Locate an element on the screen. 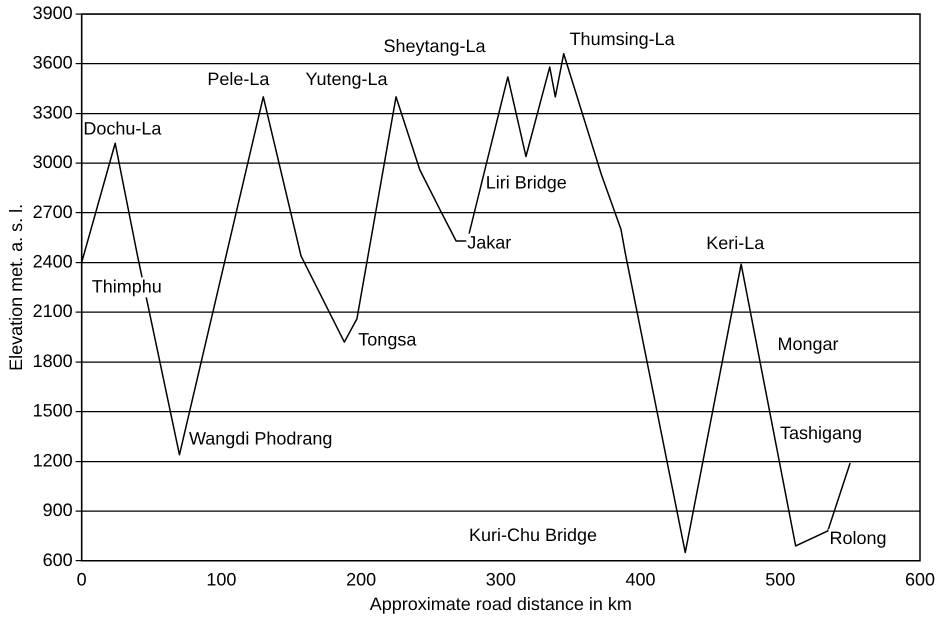 Image resolution: width=940 pixels, height=620 pixels. y-tick-label: 900 is located at coordinates (57, 510).